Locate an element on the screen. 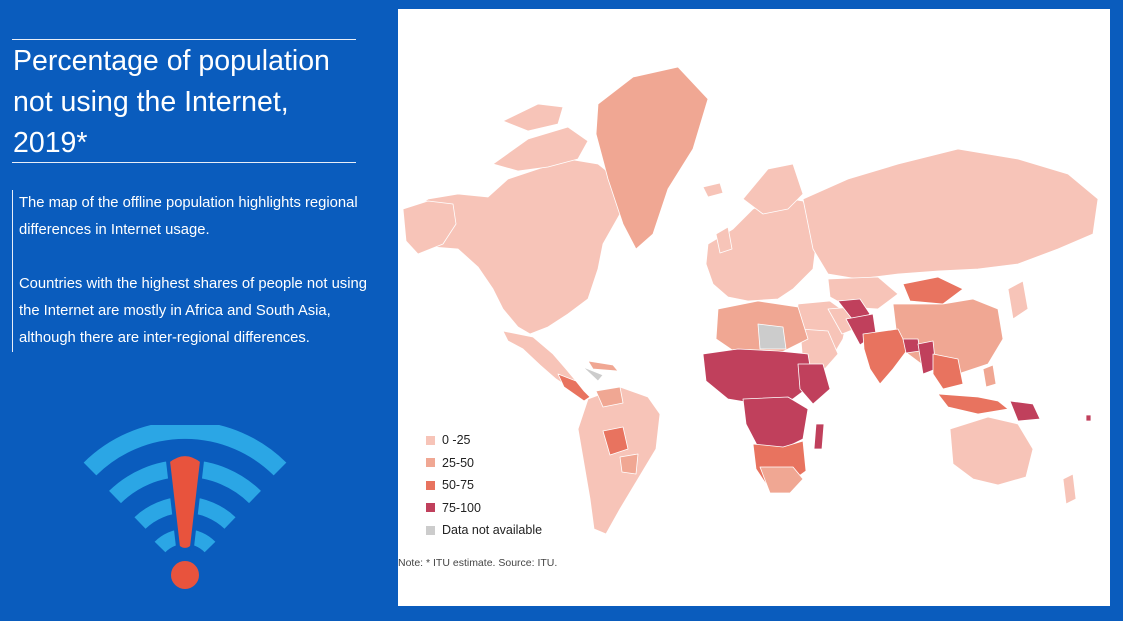 This screenshot has width=1123, height=621. region-mongolia is located at coordinates (933, 290).